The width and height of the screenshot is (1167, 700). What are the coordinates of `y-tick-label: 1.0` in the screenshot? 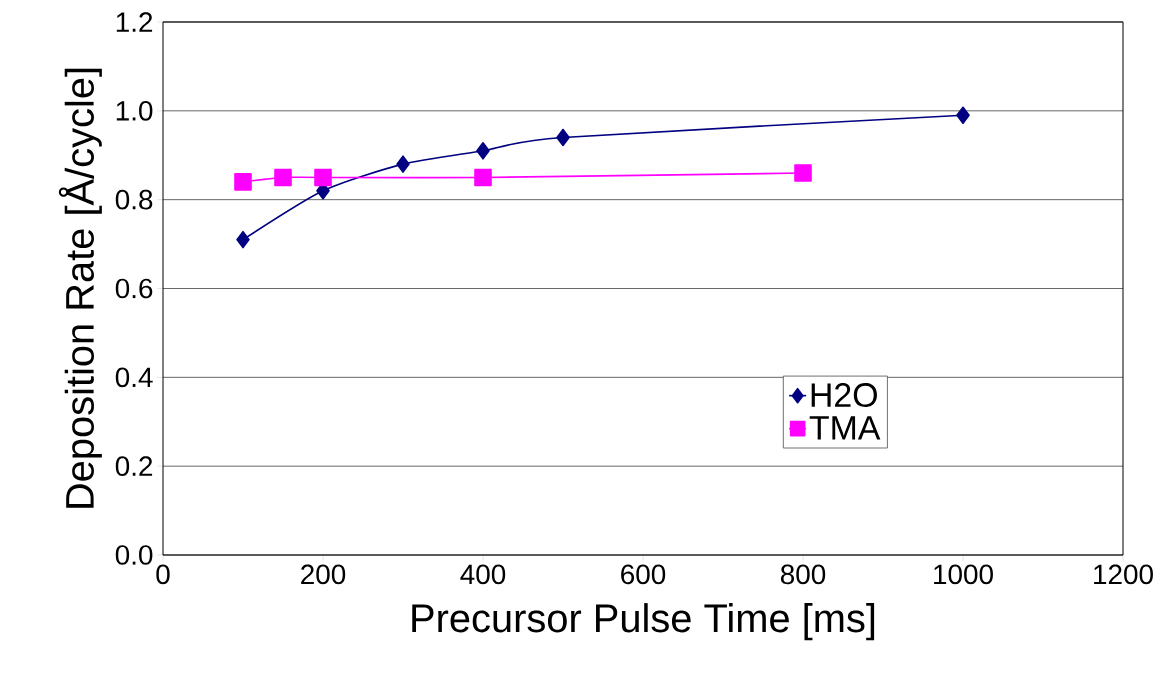 It's located at (134, 110).